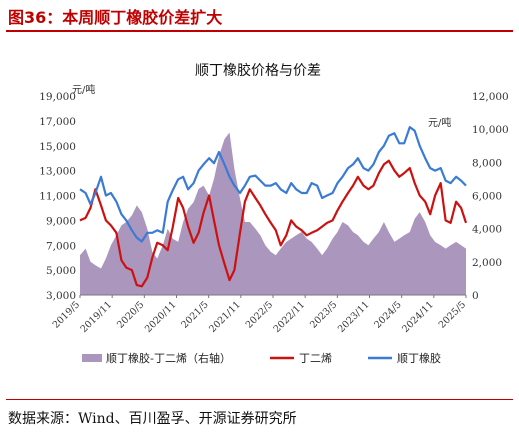 The height and width of the screenshot is (436, 519). What do you see at coordinates (83, 89) in the screenshot?
I see `left-unit-label: 元/吨` at bounding box center [83, 89].